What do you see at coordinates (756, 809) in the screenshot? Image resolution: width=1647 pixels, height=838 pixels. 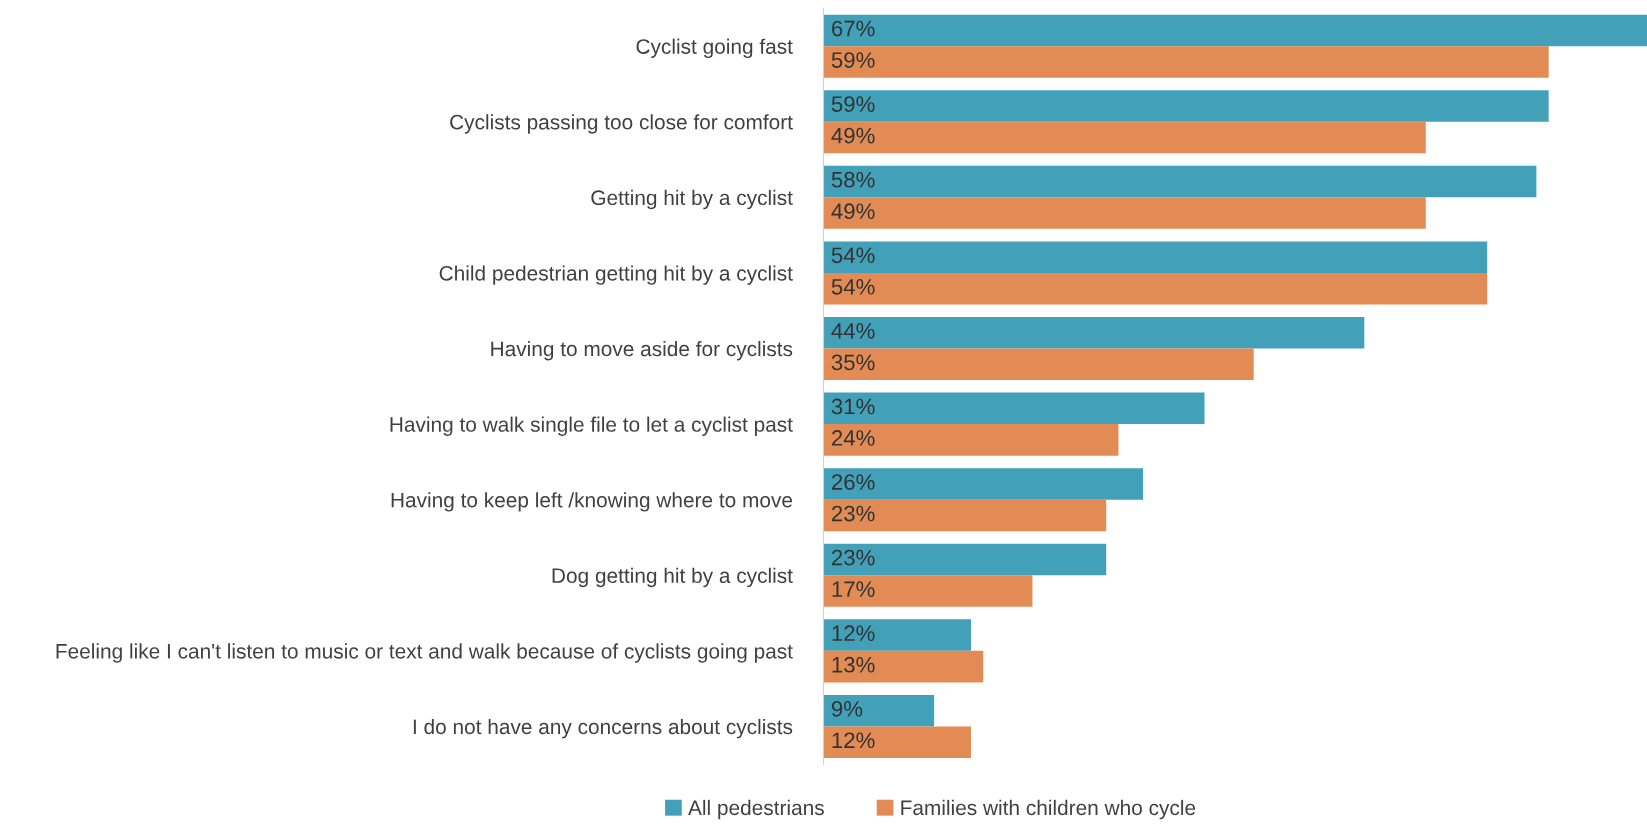 I see `legend-label: All pedestrians` at bounding box center [756, 809].